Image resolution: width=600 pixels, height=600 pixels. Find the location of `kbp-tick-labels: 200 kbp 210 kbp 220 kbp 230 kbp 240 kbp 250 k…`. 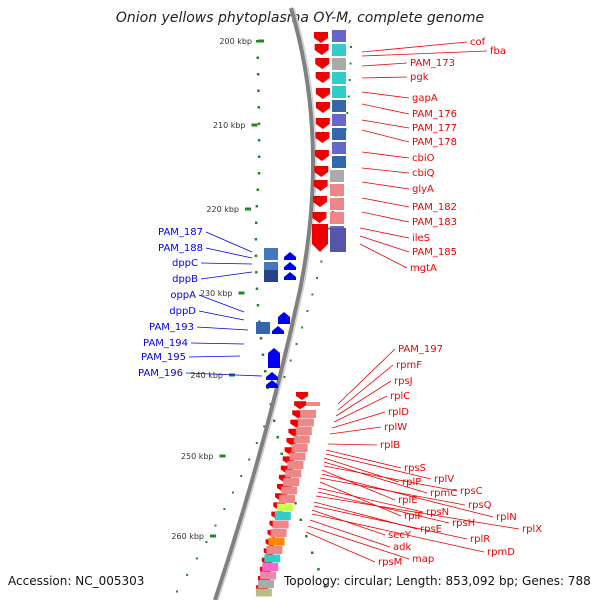

kbp-tick-labels: 200 kbp 210 kbp 220 kbp 230 kbp 240 kbp 250 k… is located at coordinates (211, 289).